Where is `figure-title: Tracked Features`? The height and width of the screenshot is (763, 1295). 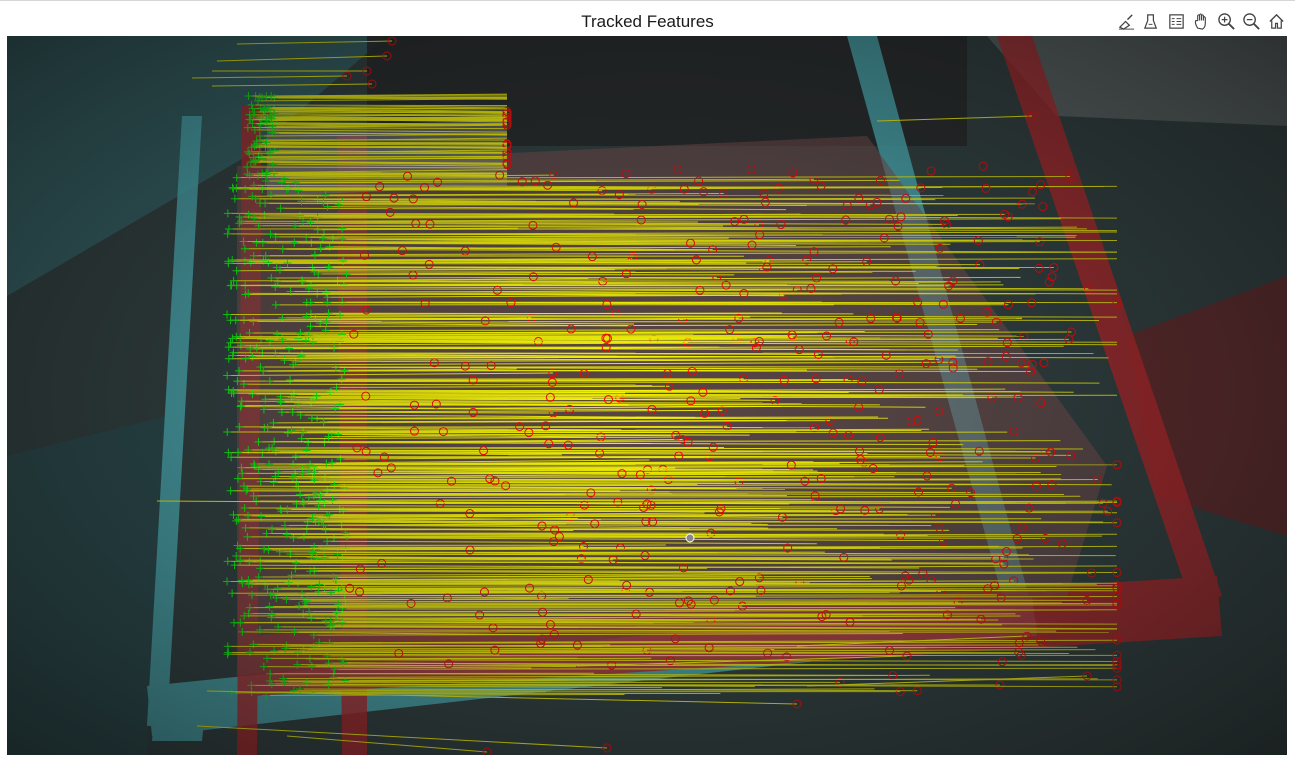
figure-title: Tracked Features is located at coordinates (647, 21).